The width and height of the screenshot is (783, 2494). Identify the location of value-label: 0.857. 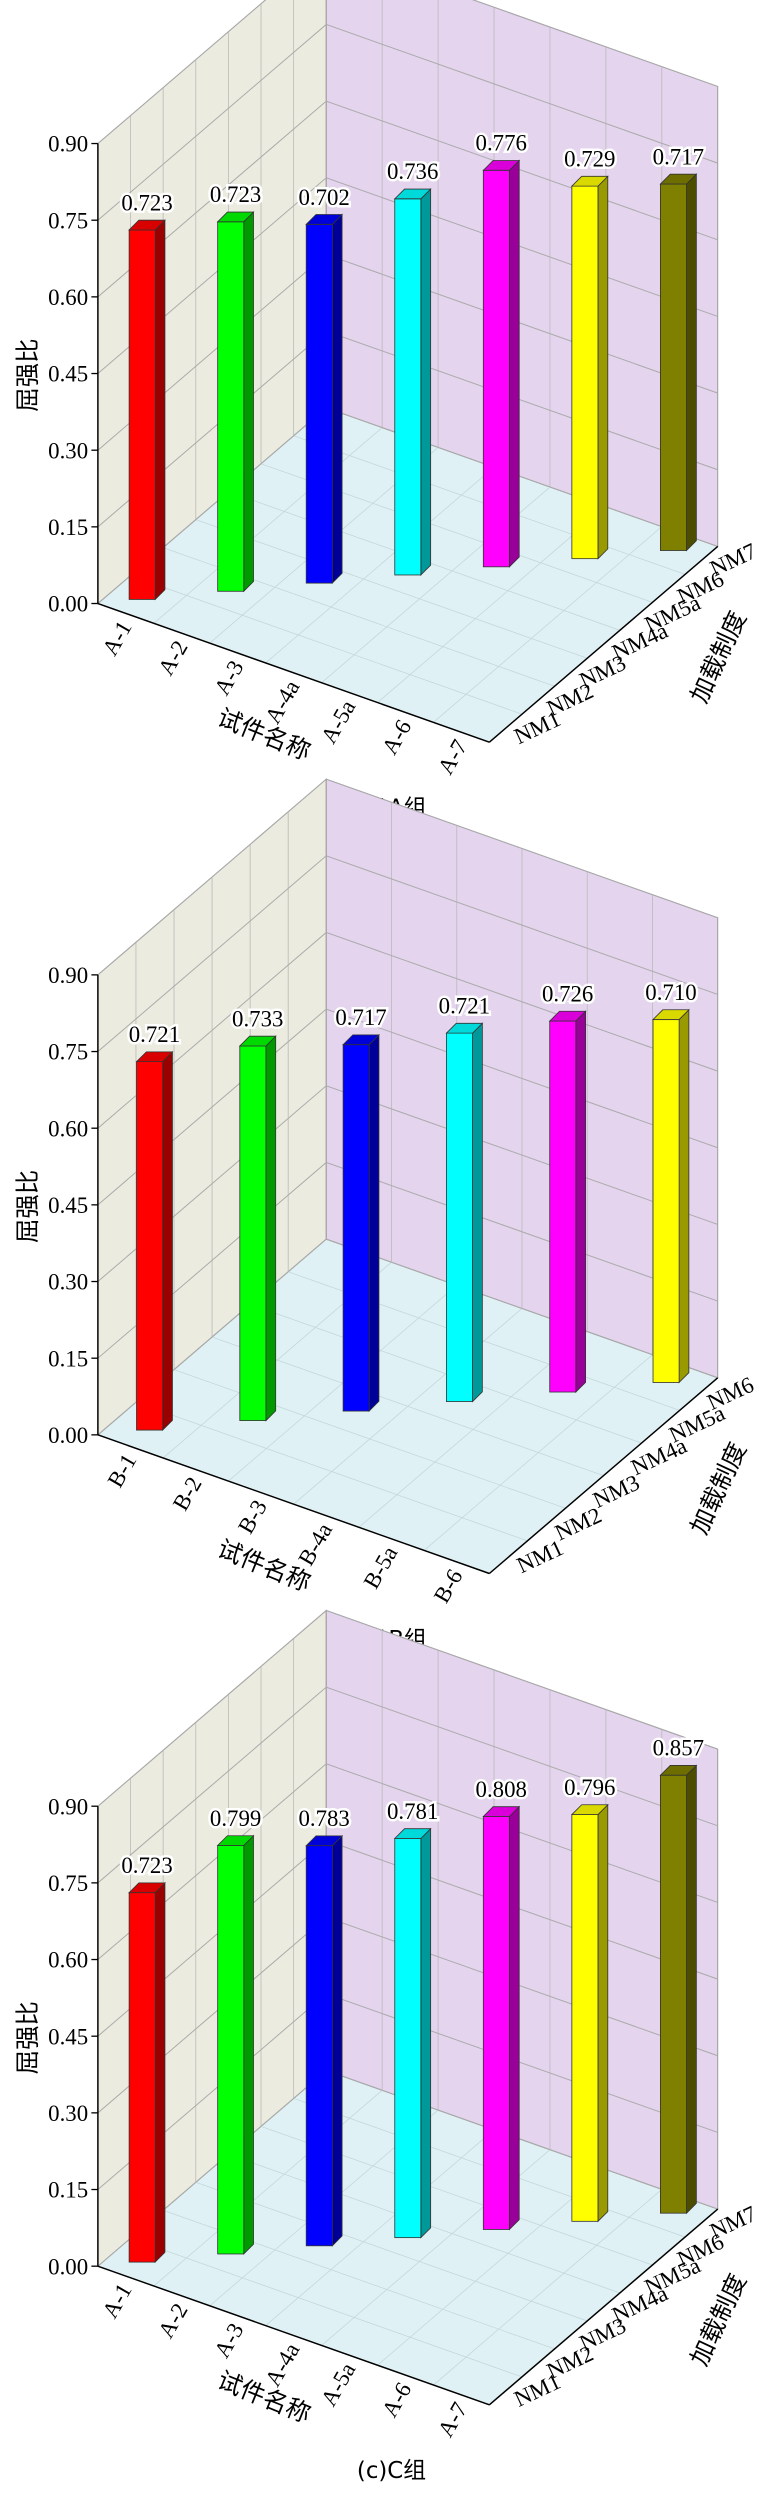
(678, 1748).